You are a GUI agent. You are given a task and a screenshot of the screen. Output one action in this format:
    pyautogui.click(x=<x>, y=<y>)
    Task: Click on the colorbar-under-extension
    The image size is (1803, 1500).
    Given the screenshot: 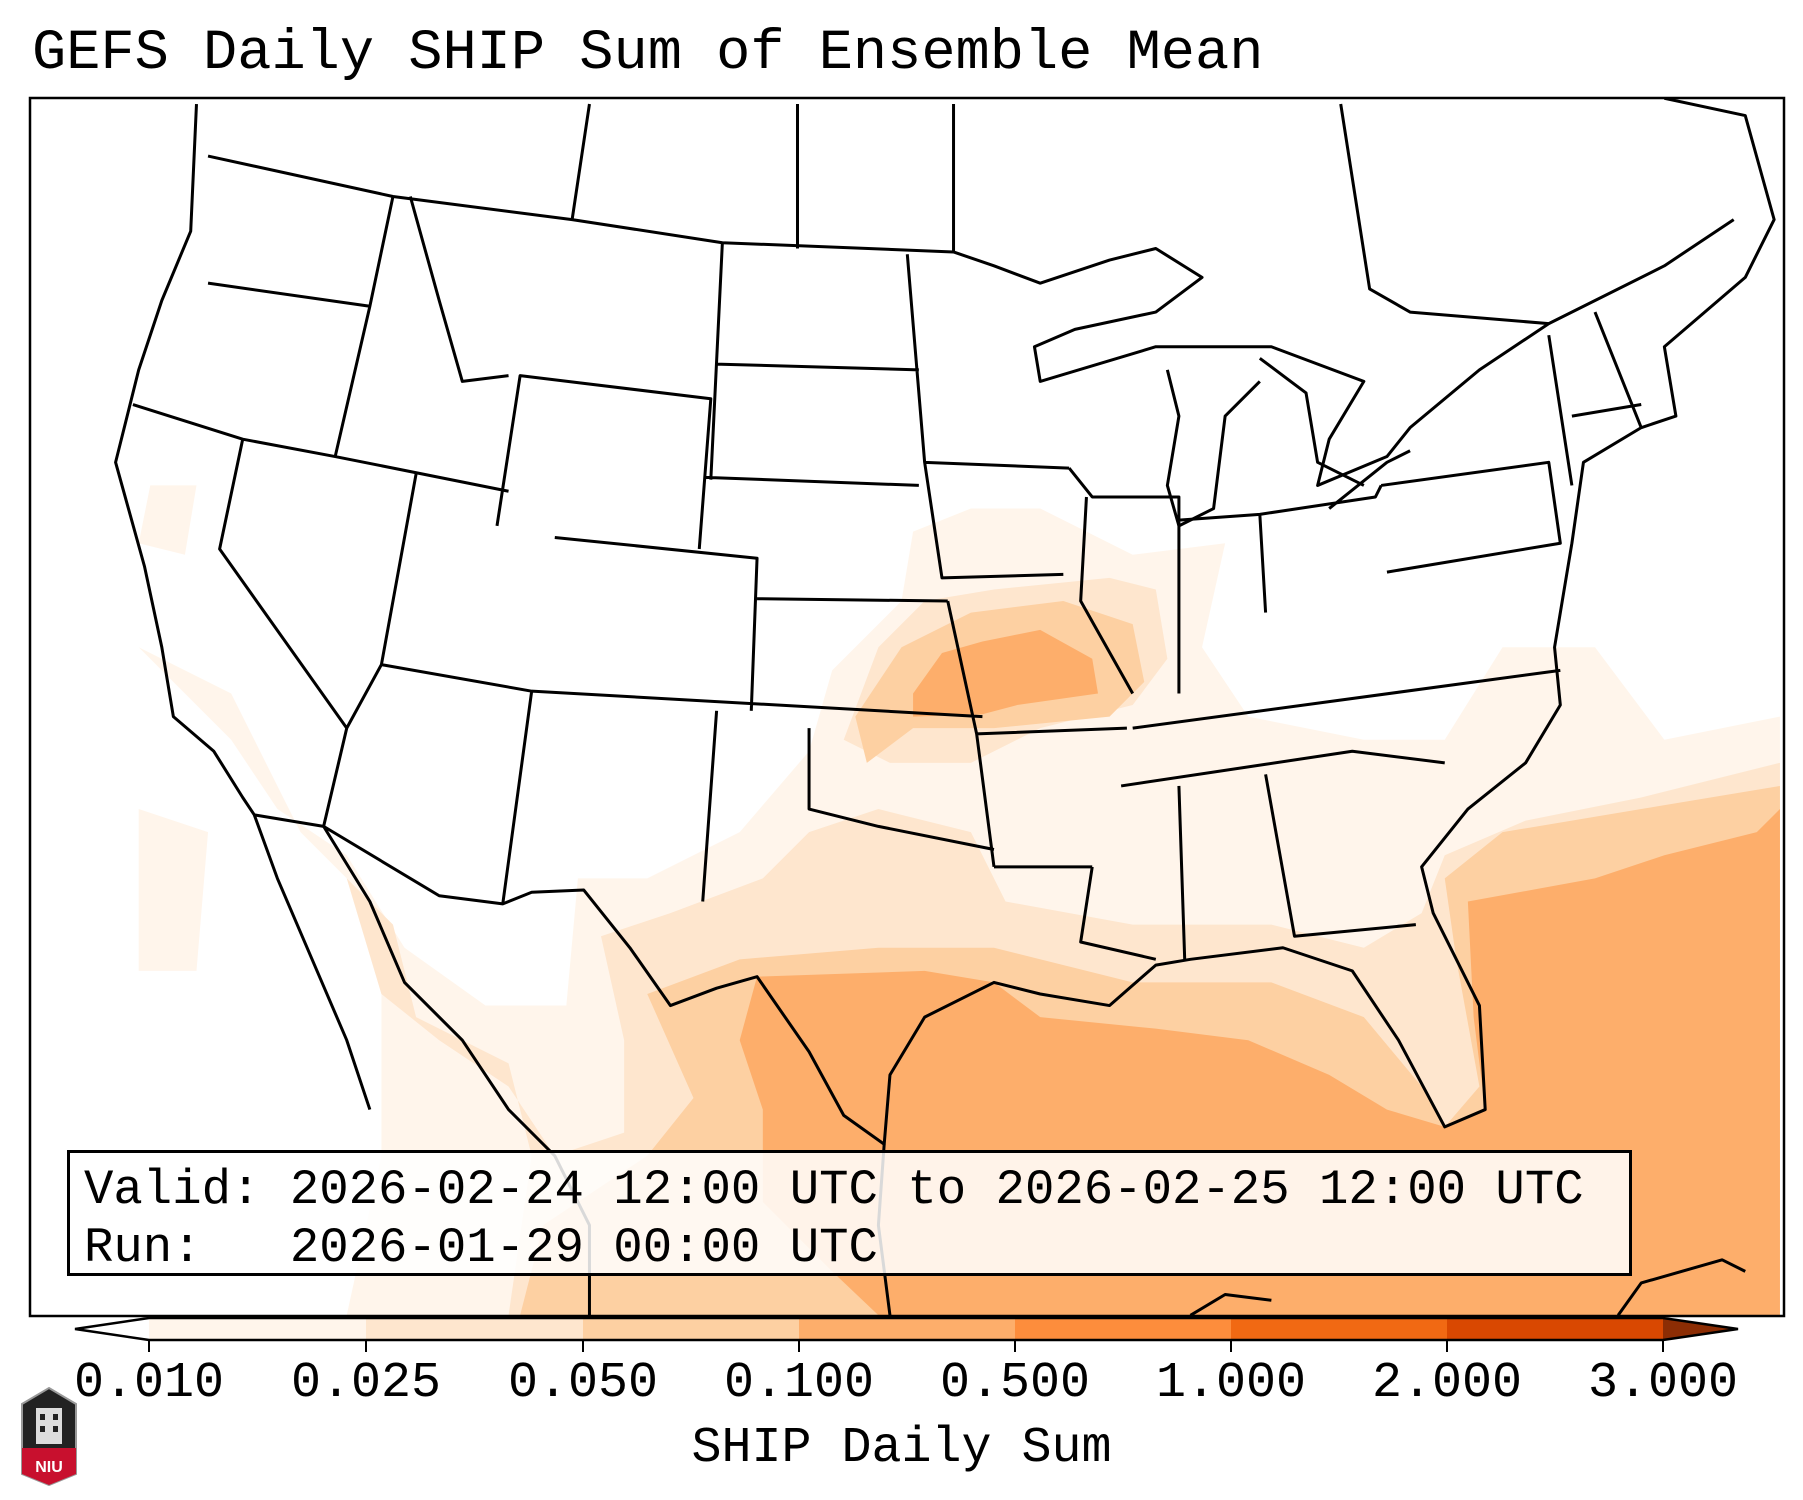 What is the action you would take?
    pyautogui.click(x=112, y=1329)
    